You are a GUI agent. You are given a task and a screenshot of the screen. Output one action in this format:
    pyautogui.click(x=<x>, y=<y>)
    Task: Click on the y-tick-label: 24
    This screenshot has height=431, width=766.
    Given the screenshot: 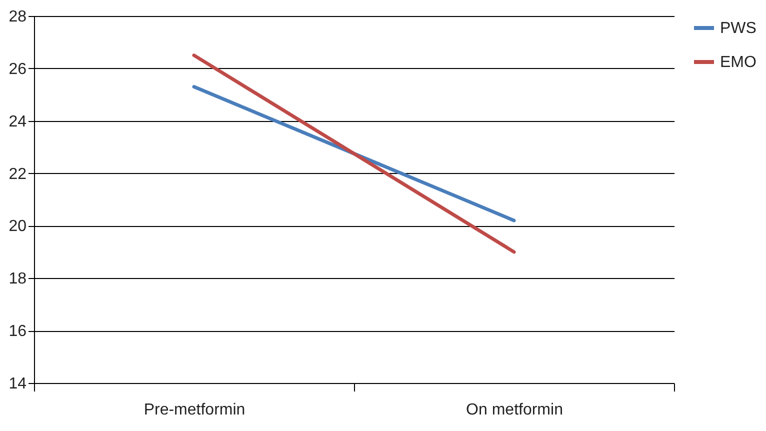 What is the action you would take?
    pyautogui.click(x=17, y=121)
    